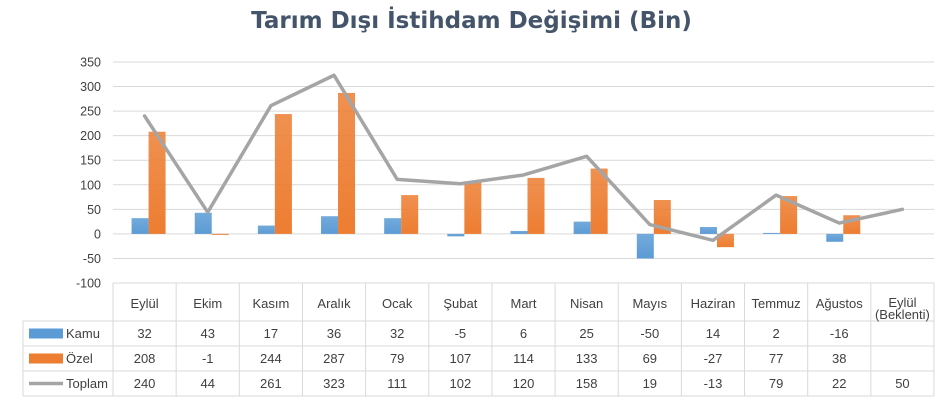  I want to click on data-table-cell: 6, so click(523, 333).